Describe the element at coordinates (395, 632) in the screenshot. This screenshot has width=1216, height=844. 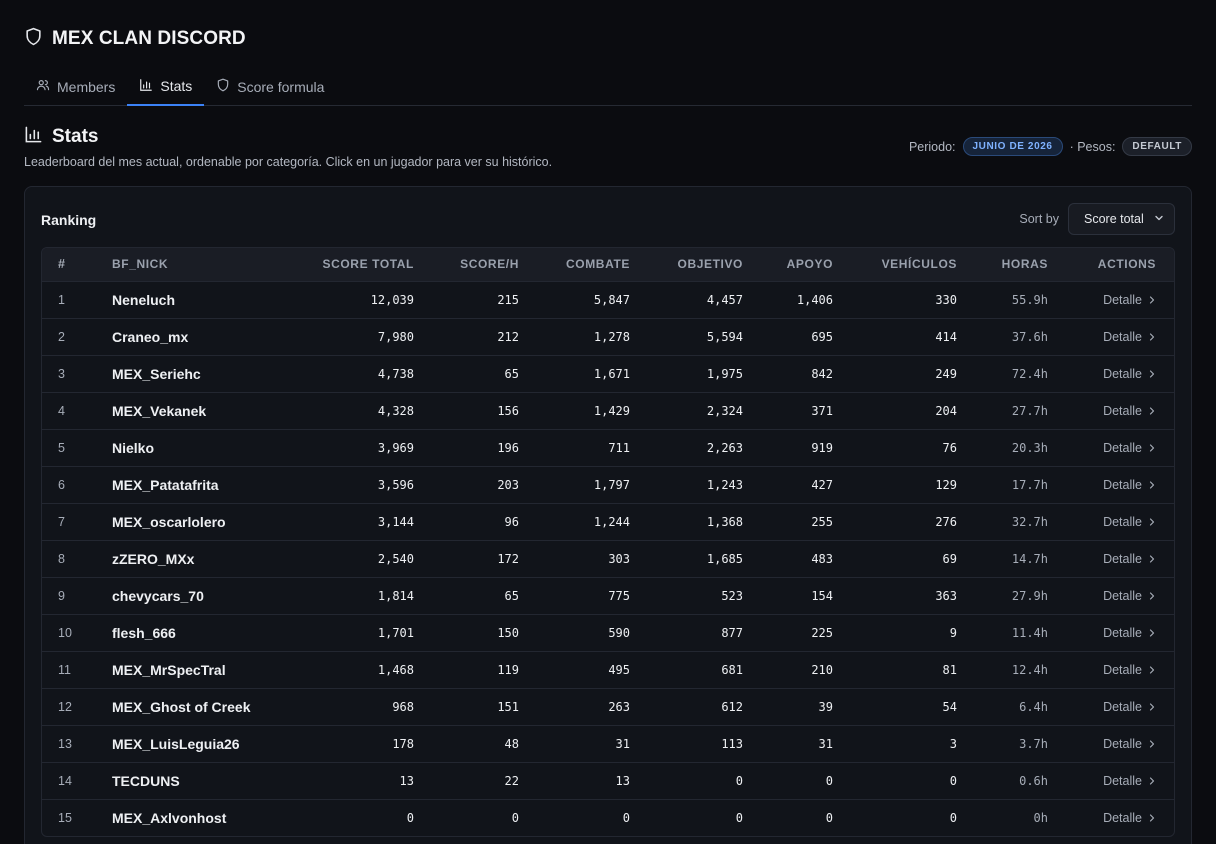
I see `cell-score-total: 1,701` at that location.